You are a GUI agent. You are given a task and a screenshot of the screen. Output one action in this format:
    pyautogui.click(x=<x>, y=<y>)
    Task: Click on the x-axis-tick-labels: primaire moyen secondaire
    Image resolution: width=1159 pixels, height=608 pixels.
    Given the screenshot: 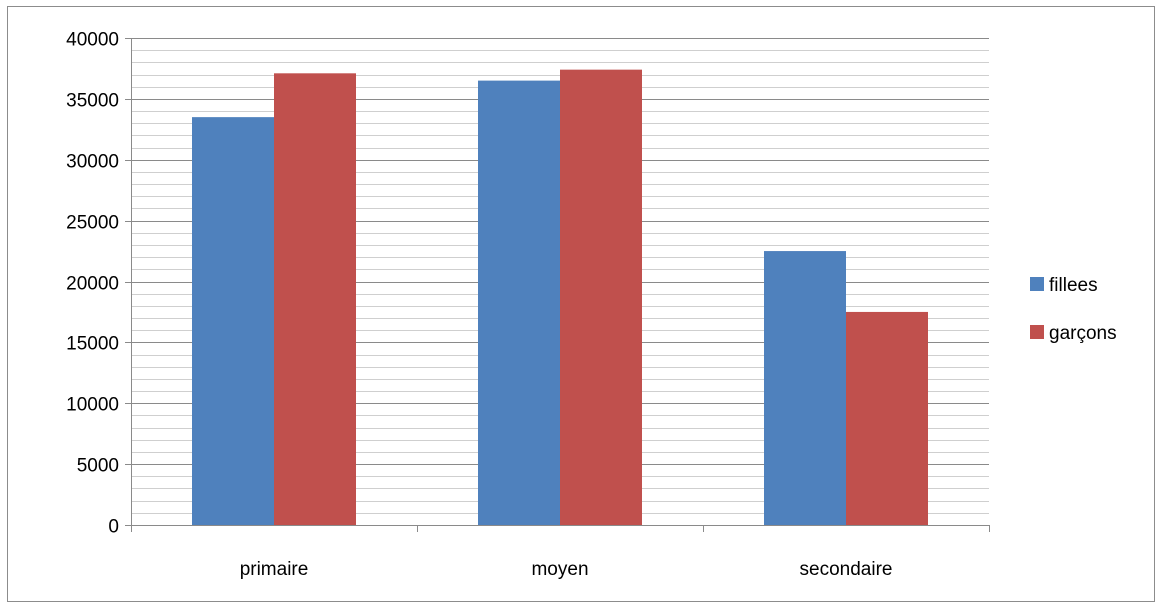 What is the action you would take?
    pyautogui.click(x=566, y=569)
    